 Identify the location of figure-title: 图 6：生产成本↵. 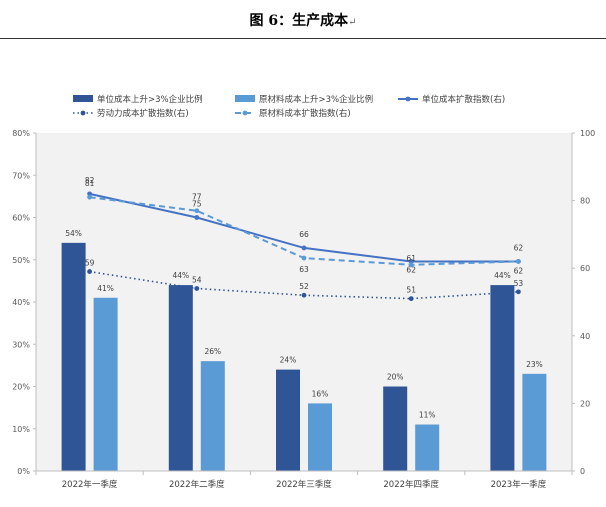
(303, 20).